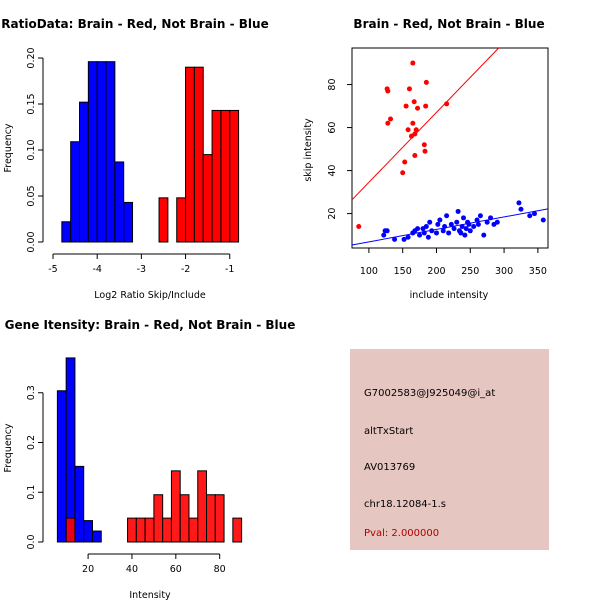 Image resolution: width=600 pixels, height=600 pixels. Describe the element at coordinates (31, 442) in the screenshot. I see `intensity-y-tick-label: 0.2` at that location.